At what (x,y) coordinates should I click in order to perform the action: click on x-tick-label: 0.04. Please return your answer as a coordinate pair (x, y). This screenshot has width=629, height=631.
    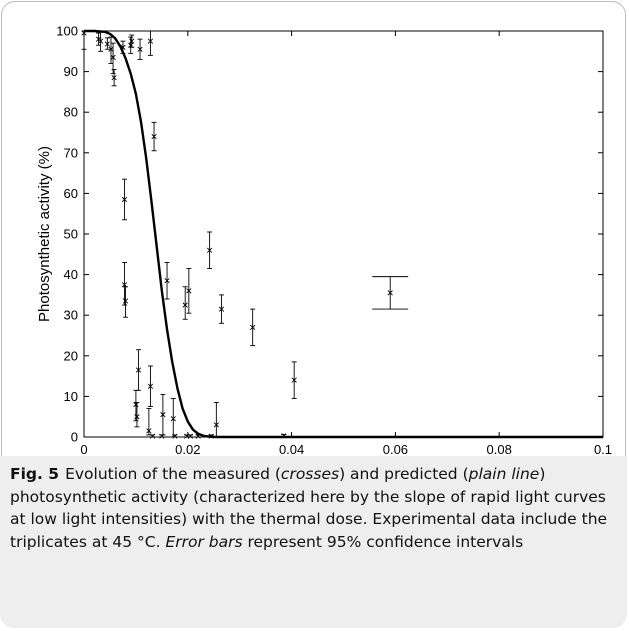
    Looking at the image, I should click on (291, 449).